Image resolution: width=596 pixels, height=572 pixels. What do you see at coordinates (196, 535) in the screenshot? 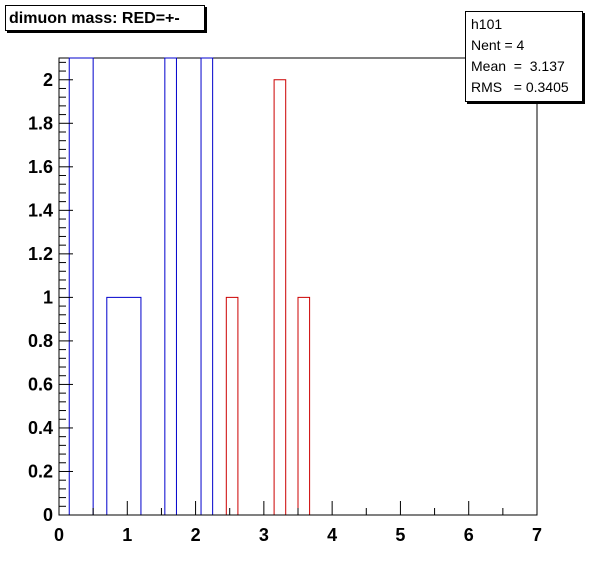
I see `x-tick-label: 2` at bounding box center [196, 535].